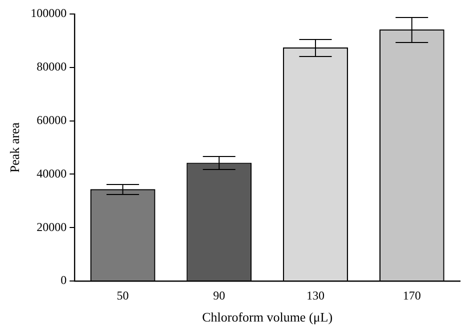 Image resolution: width=474 pixels, height=332 pixels. What do you see at coordinates (14, 147) in the screenshot?
I see `y-axis-title: Peak area` at bounding box center [14, 147].